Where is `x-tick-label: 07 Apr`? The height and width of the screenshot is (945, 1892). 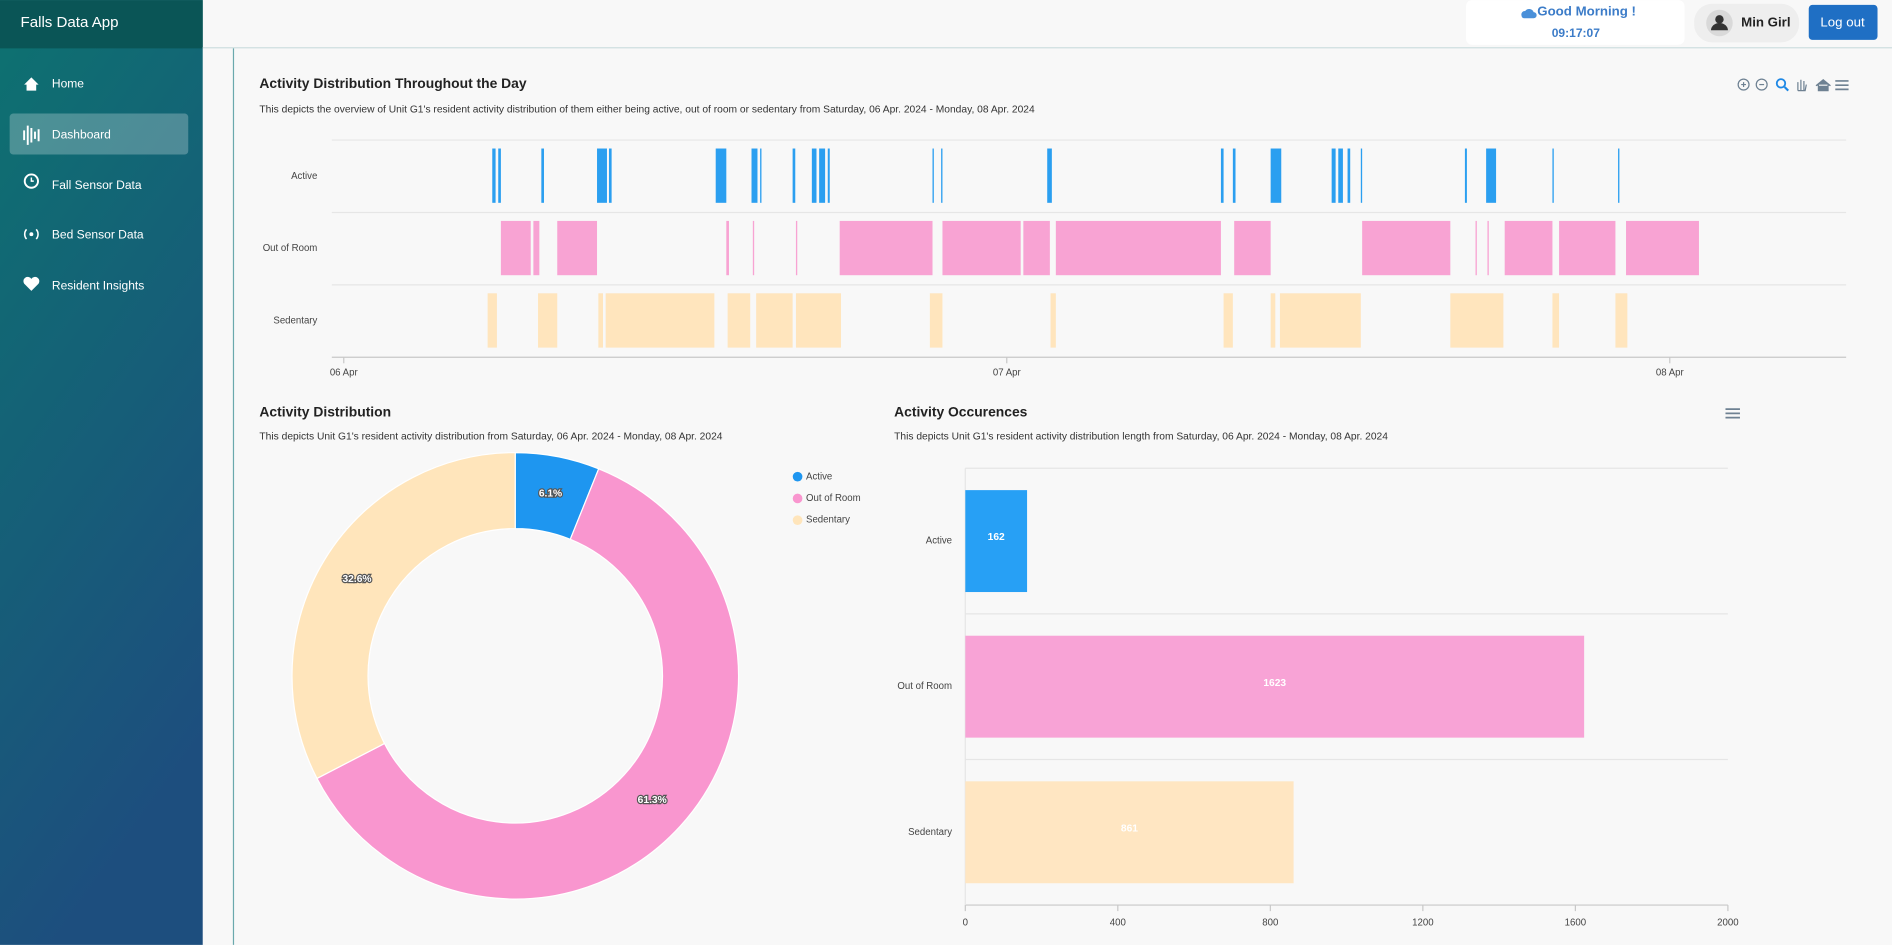
x-tick-label: 07 Apr is located at coordinates (1007, 372).